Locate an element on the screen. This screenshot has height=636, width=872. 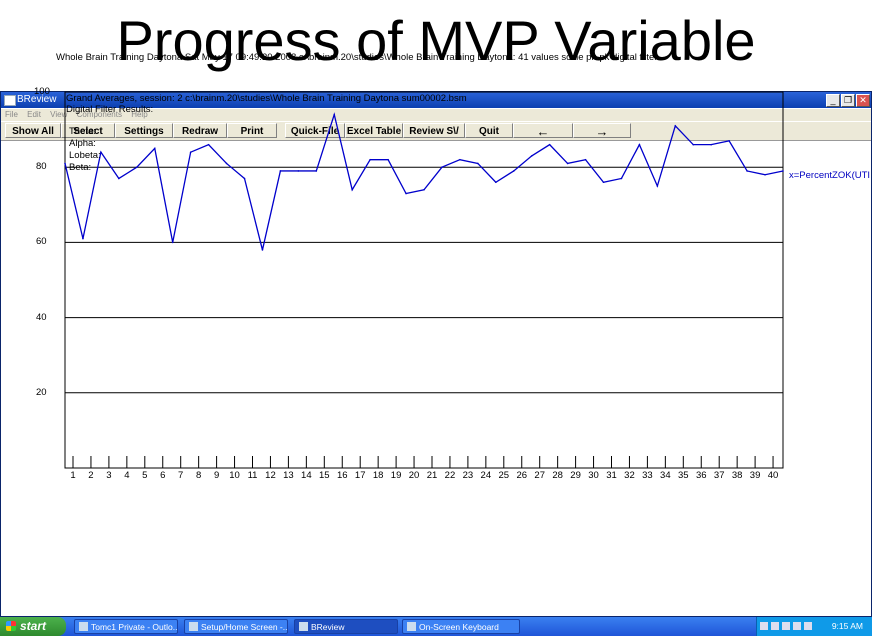
x-tick-label-14: 14 is located at coordinates (306, 475).